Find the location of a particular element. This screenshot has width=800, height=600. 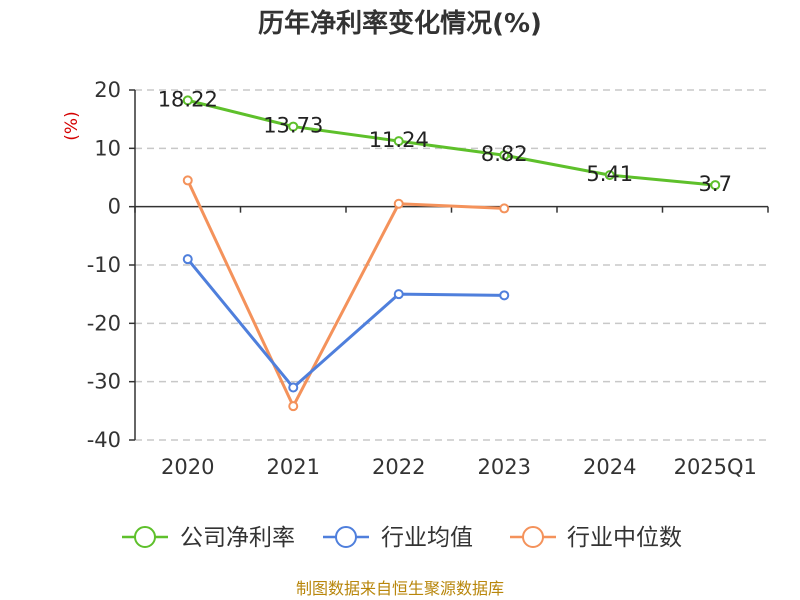

source-note: 制图数据来自恒生聚源数据库 is located at coordinates (400, 588).